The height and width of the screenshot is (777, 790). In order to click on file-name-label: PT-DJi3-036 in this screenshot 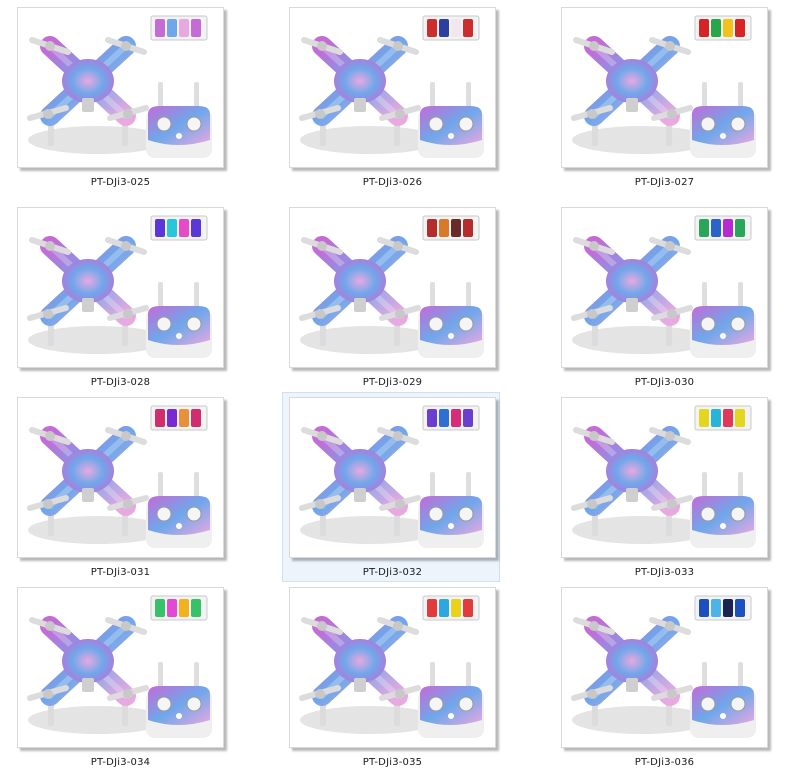, I will do `click(664, 762)`.